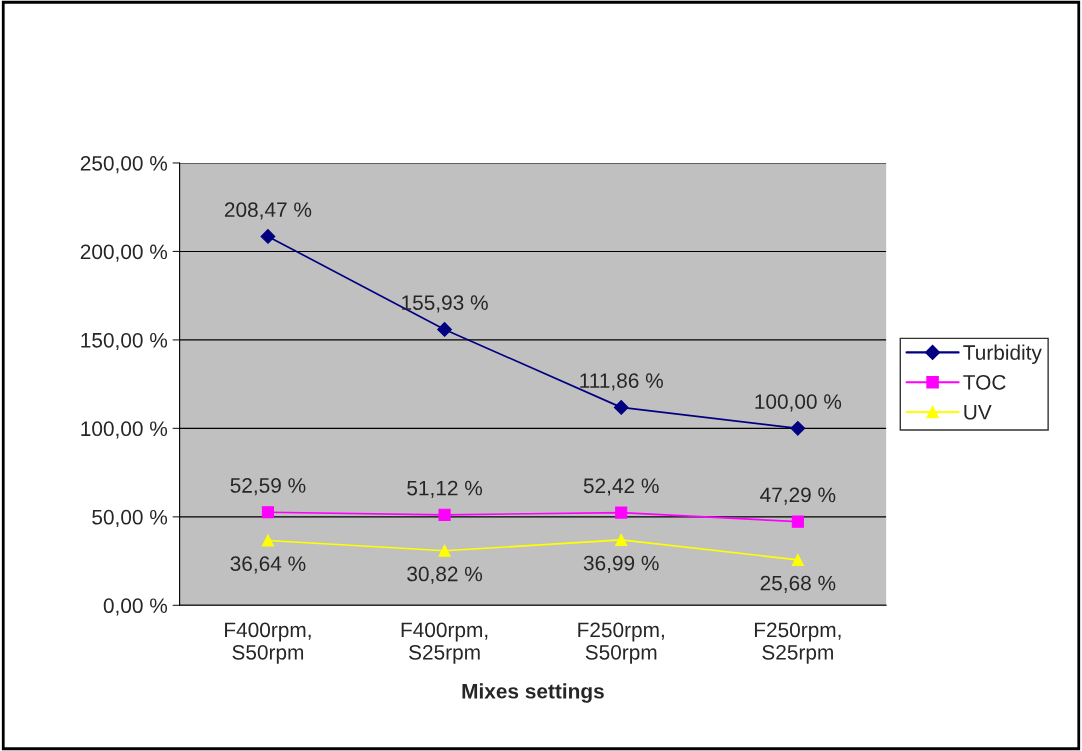 The image size is (1082, 751). Describe the element at coordinates (445, 489) in the screenshot. I see `data-label: 51,12 %` at that location.